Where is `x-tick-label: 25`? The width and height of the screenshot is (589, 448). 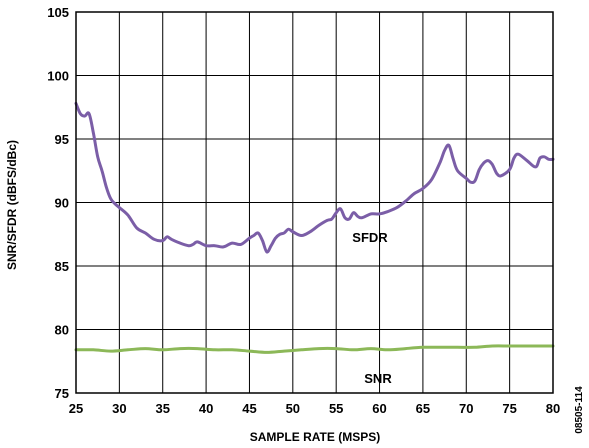 x-tick-label: 25 is located at coordinates (76, 408).